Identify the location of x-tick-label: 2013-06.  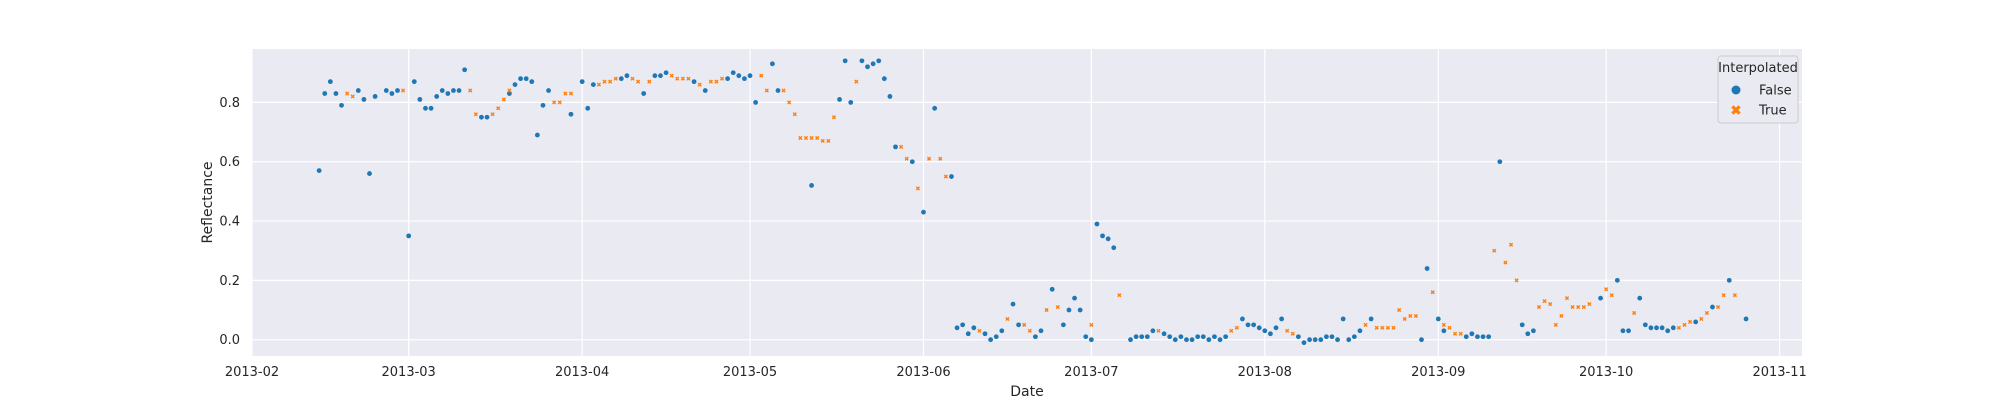
(923, 372).